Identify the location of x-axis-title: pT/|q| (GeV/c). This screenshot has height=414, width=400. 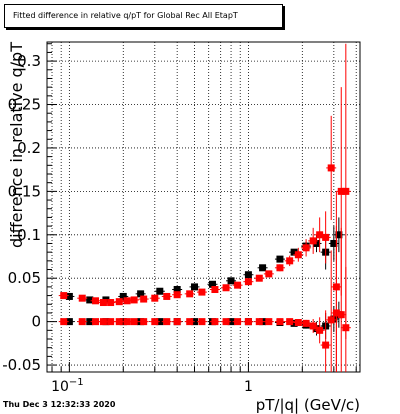
(308, 405).